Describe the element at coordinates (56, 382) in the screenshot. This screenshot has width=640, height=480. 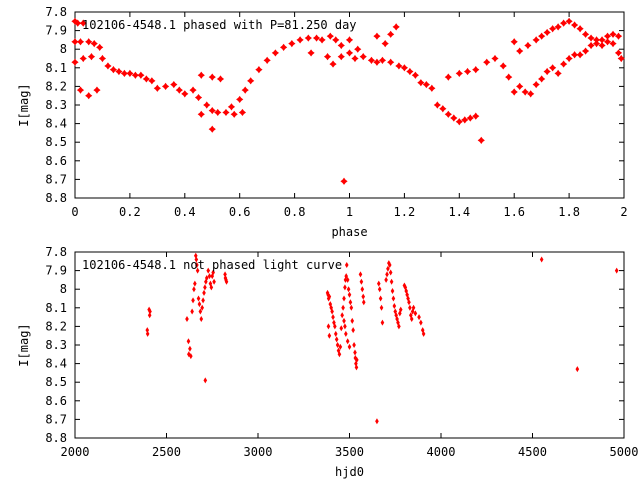
I see `y-tick-label: 8.5` at that location.